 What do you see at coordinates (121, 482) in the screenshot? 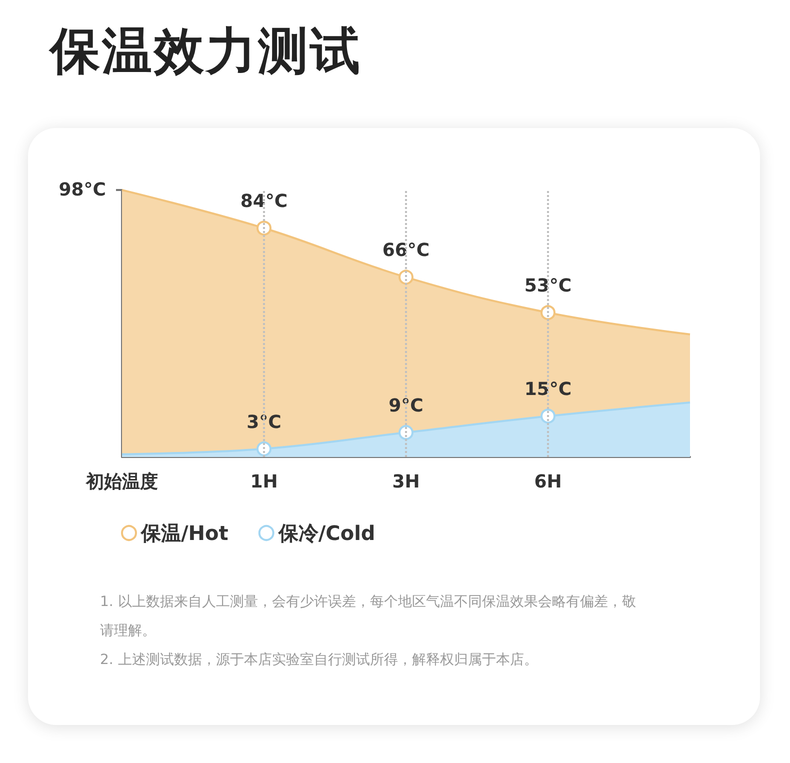
I see `x-tick-label: 初始温度` at bounding box center [121, 482].